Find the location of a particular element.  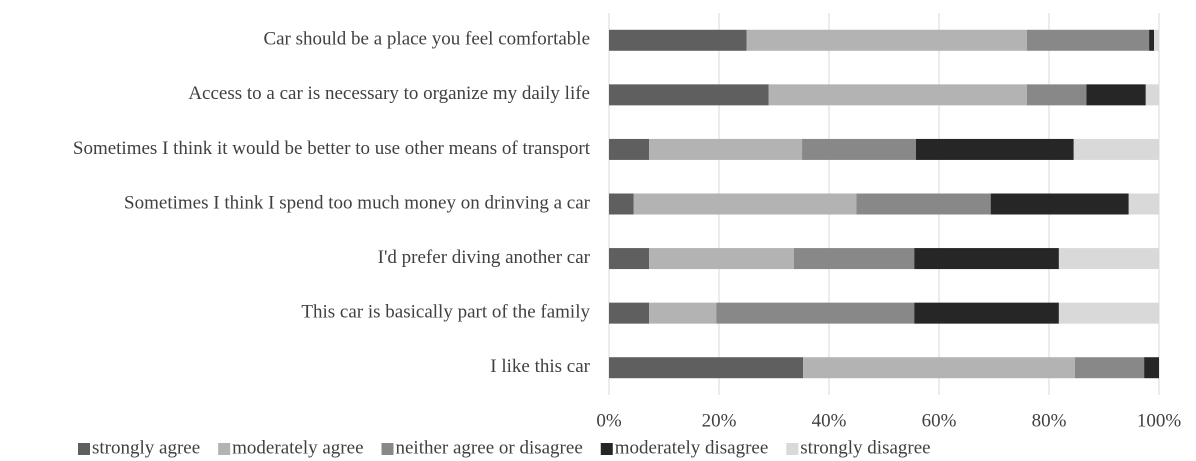

legend-label: moderately agree is located at coordinates (297, 447).